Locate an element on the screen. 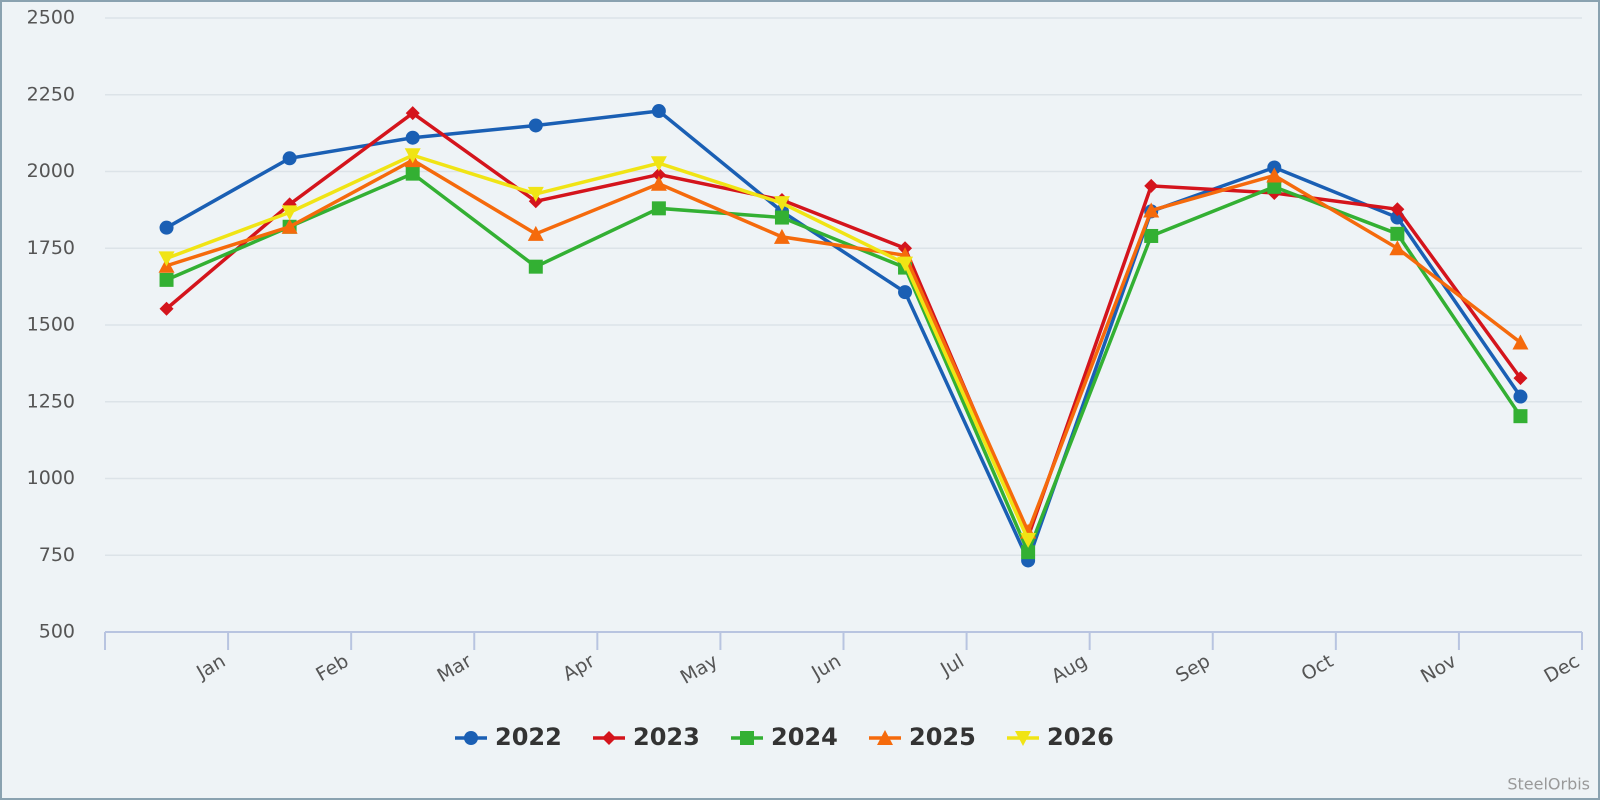 Image resolution: width=1600 pixels, height=800 pixels. x-tick-label: Aug is located at coordinates (1069, 669).